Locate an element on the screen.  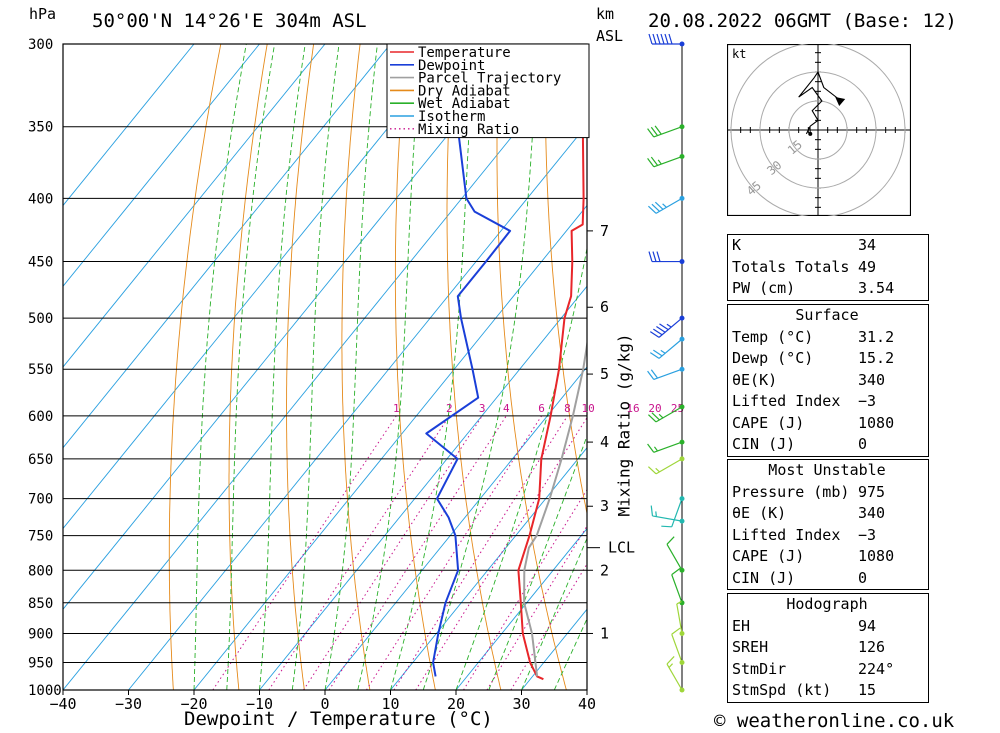
height-tick-label: 3 is located at coordinates (604, 506).